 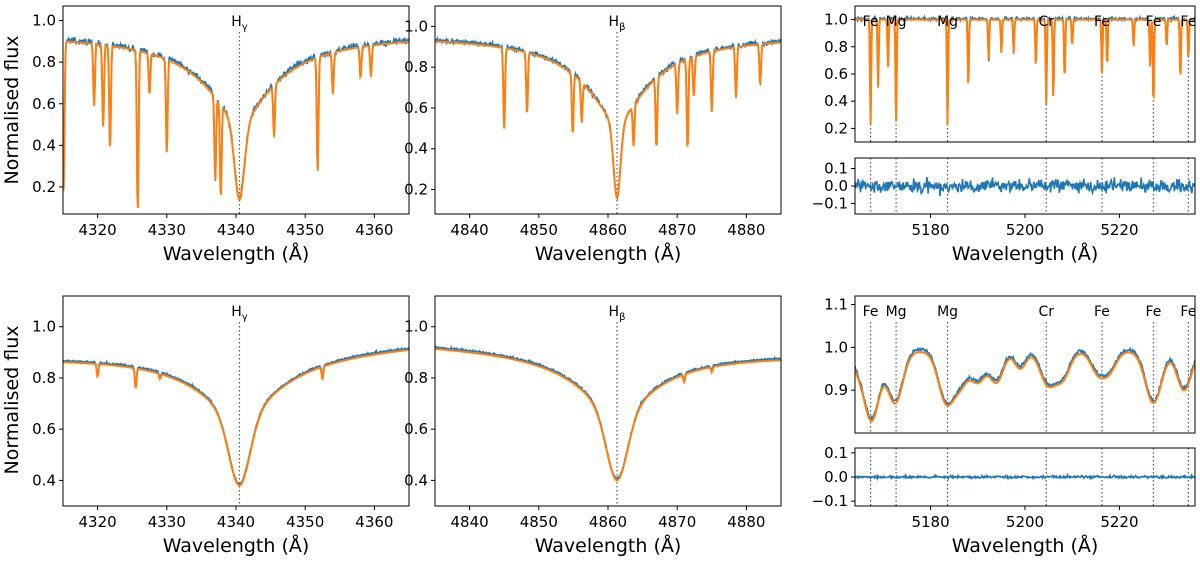 What do you see at coordinates (12, 400) in the screenshot?
I see `ylabel-bottom: Normalised flux` at bounding box center [12, 400].